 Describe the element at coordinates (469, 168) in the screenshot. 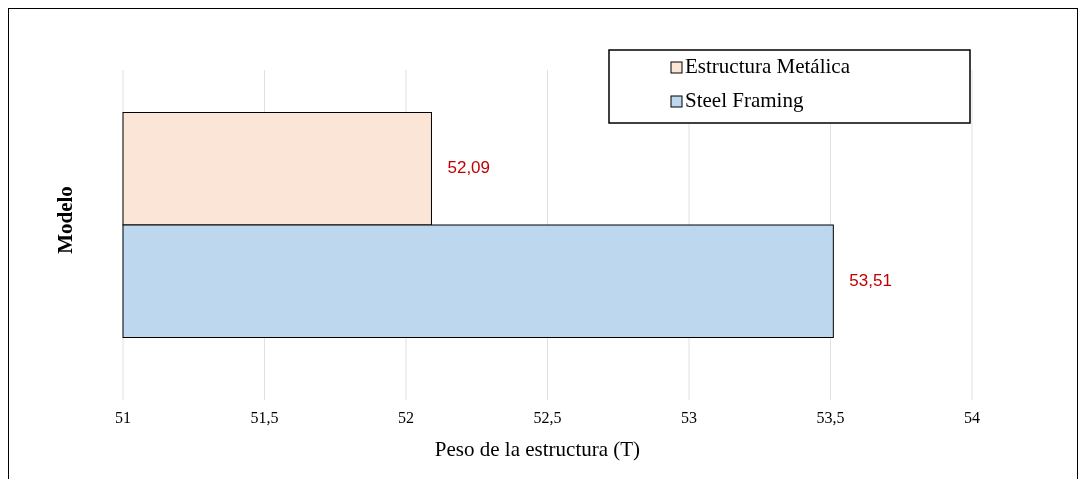

I see `data-label: 52,09` at that location.